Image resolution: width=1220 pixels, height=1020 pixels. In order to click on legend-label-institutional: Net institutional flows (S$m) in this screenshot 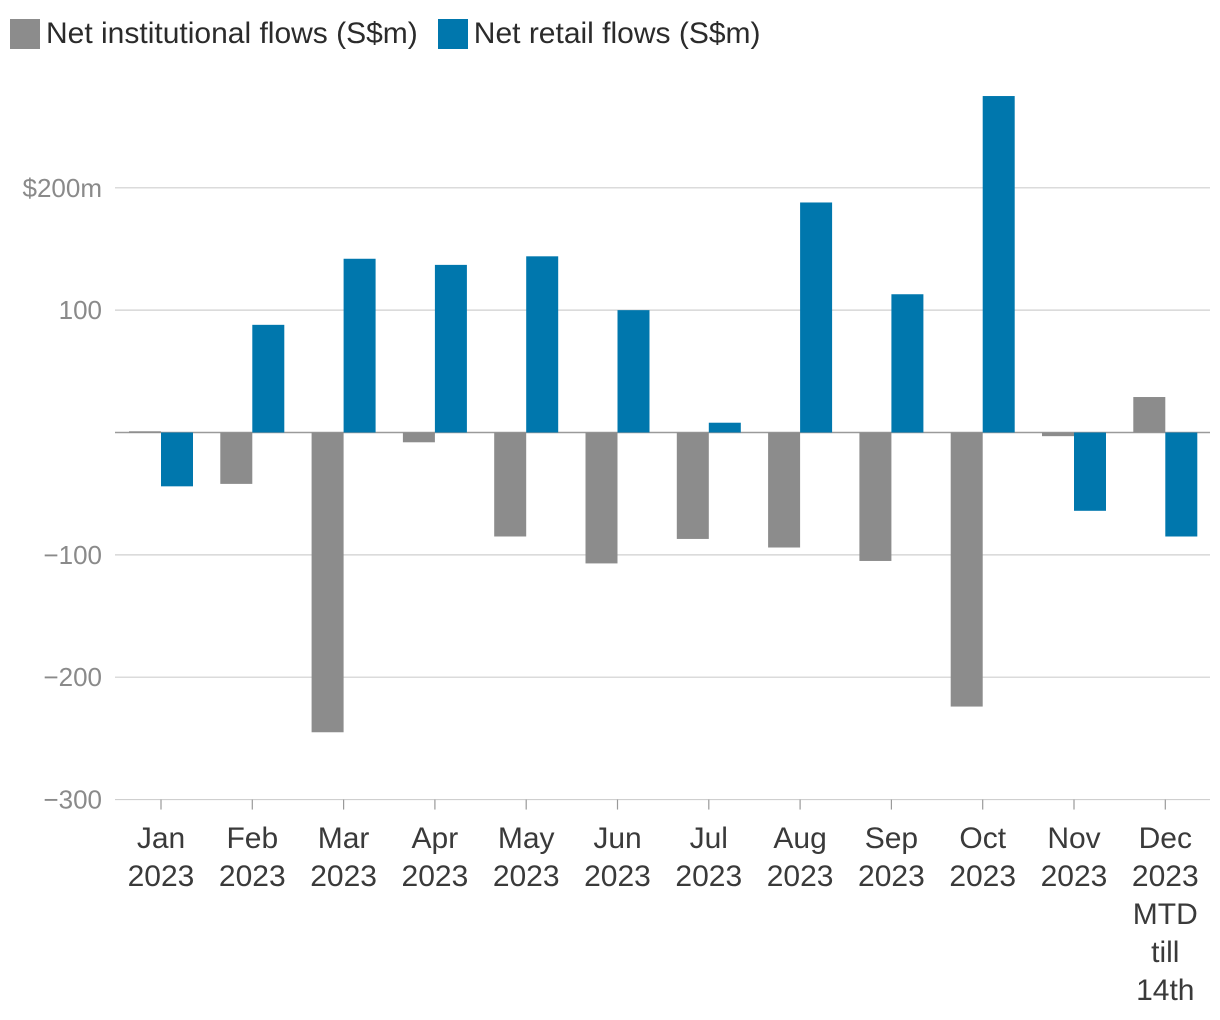, I will do `click(232, 33)`.